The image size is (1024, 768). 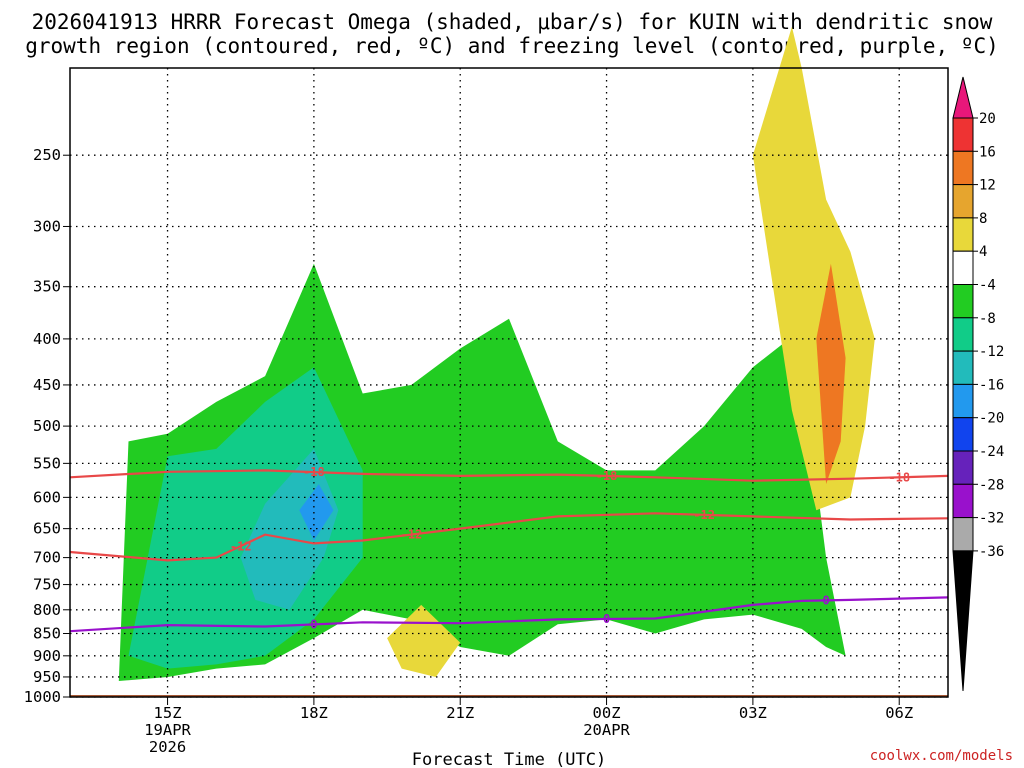 What do you see at coordinates (47, 385) in the screenshot?
I see `ytick-label-450: 450` at bounding box center [47, 385].